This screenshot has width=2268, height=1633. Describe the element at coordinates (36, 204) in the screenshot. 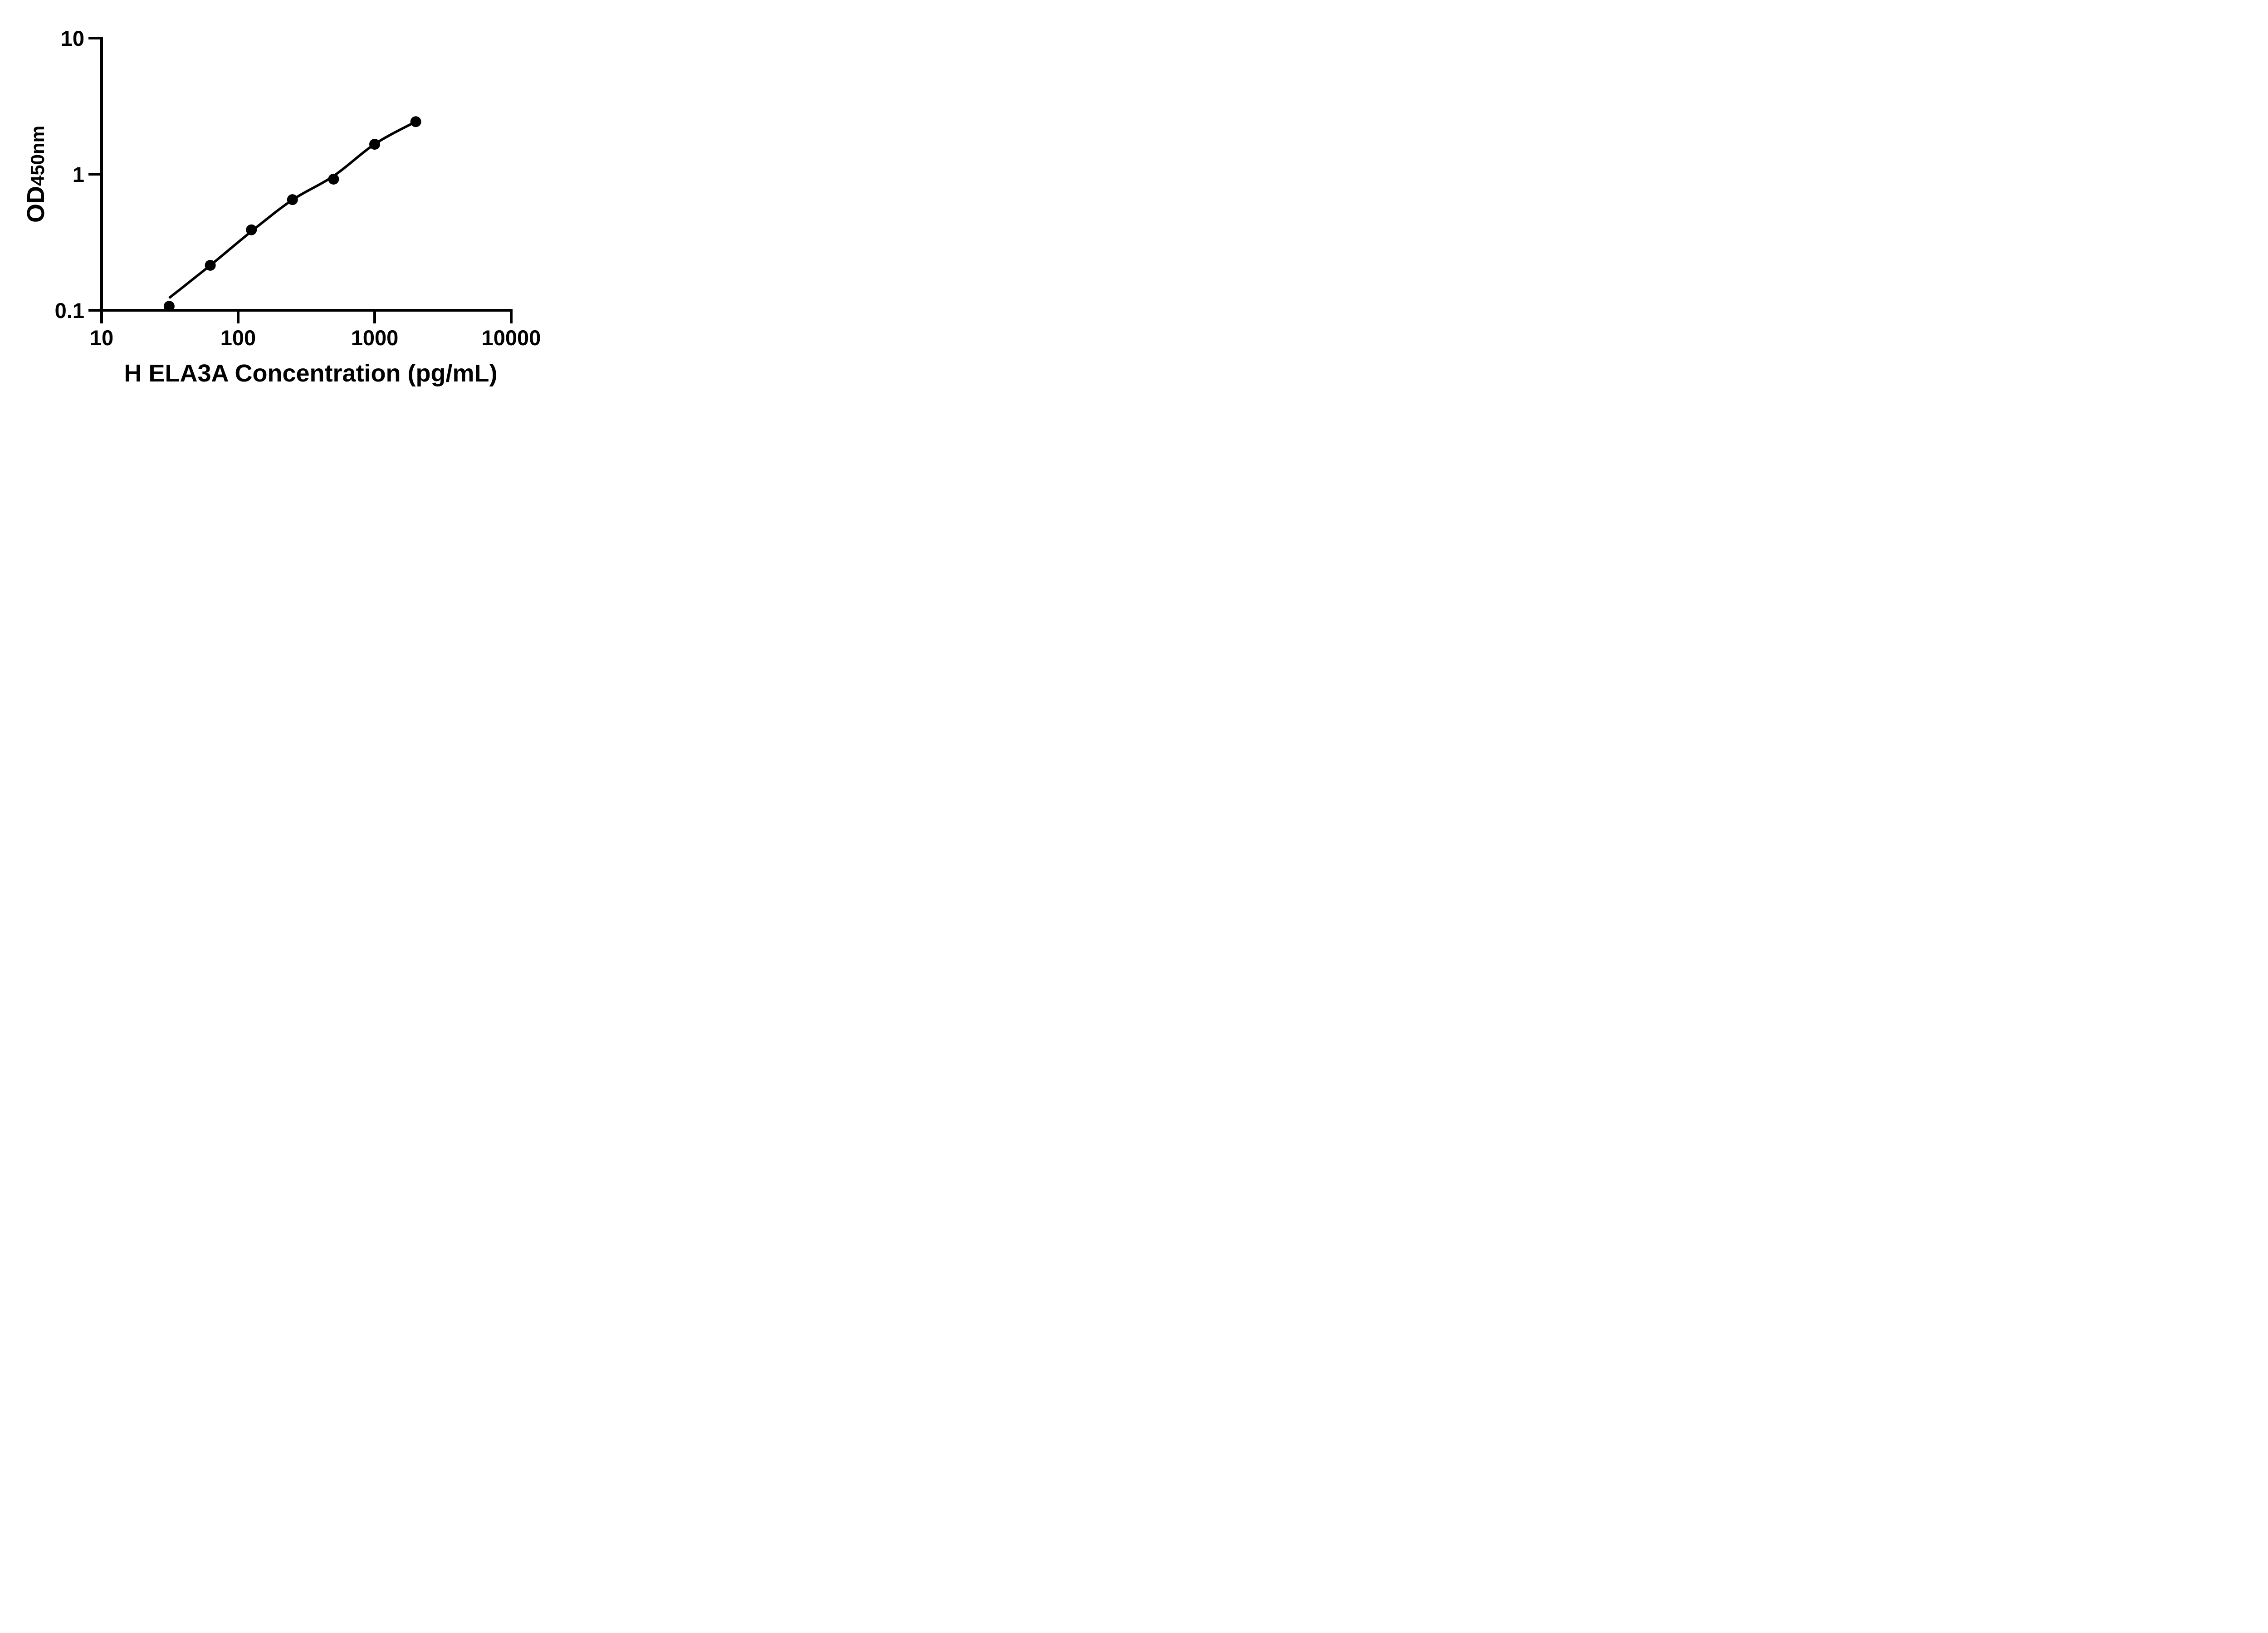

I see `y-axis-title-main: OD` at that location.